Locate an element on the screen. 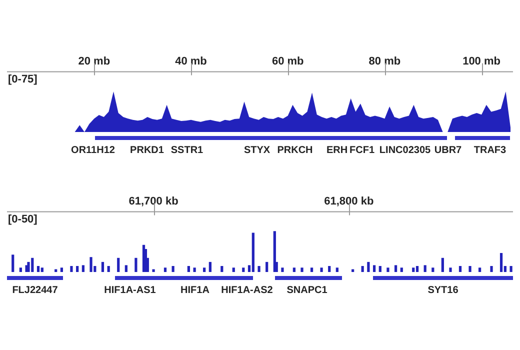 This screenshot has height=350, width=520. x-tick-label: 60 mb is located at coordinates (288, 62).